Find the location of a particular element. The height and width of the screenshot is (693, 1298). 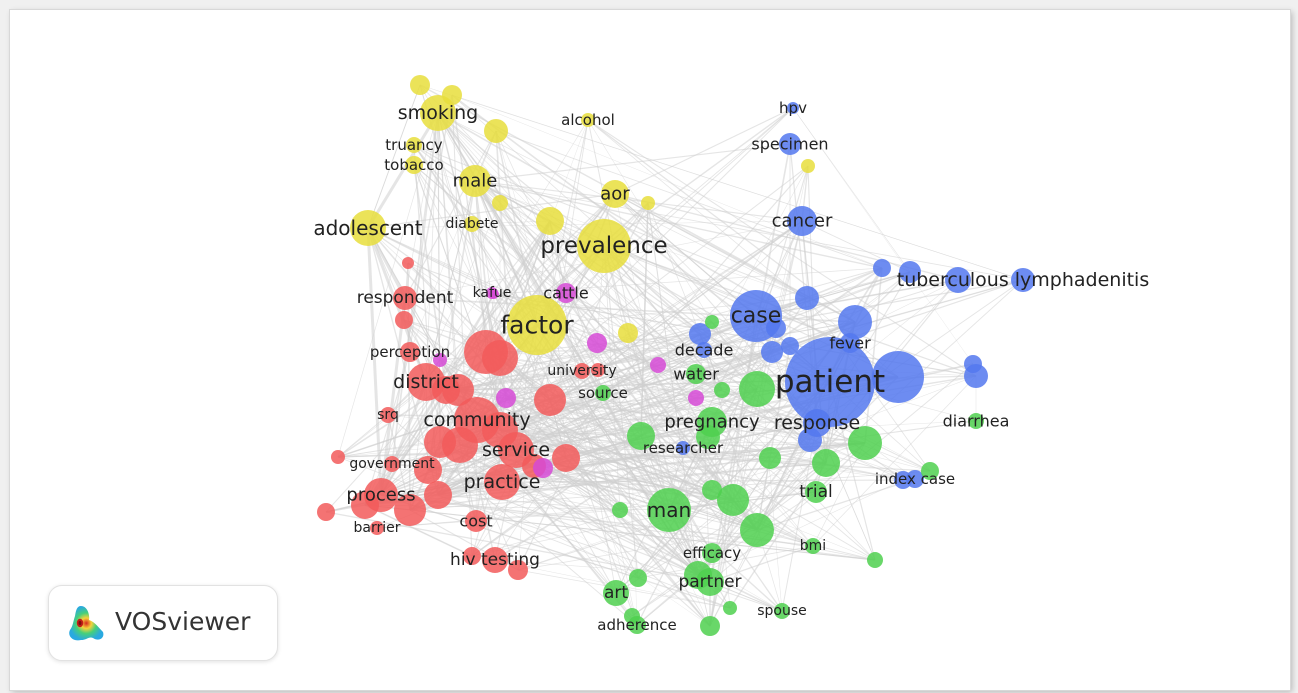

label-cattle: cattle is located at coordinates (565, 293).